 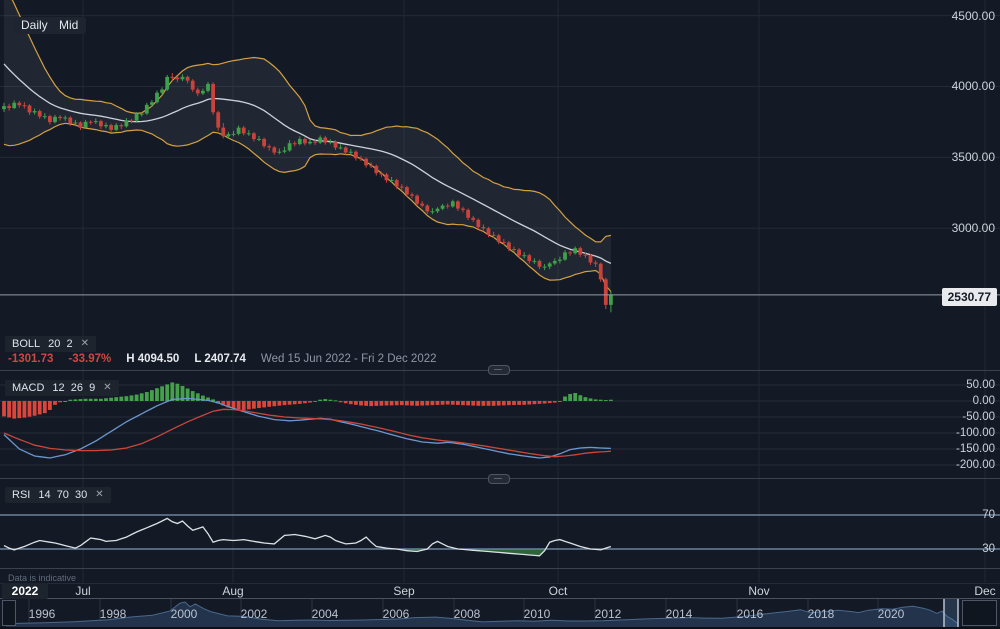 What do you see at coordinates (42, 614) in the screenshot?
I see `navigator-year-label: 1996` at bounding box center [42, 614].